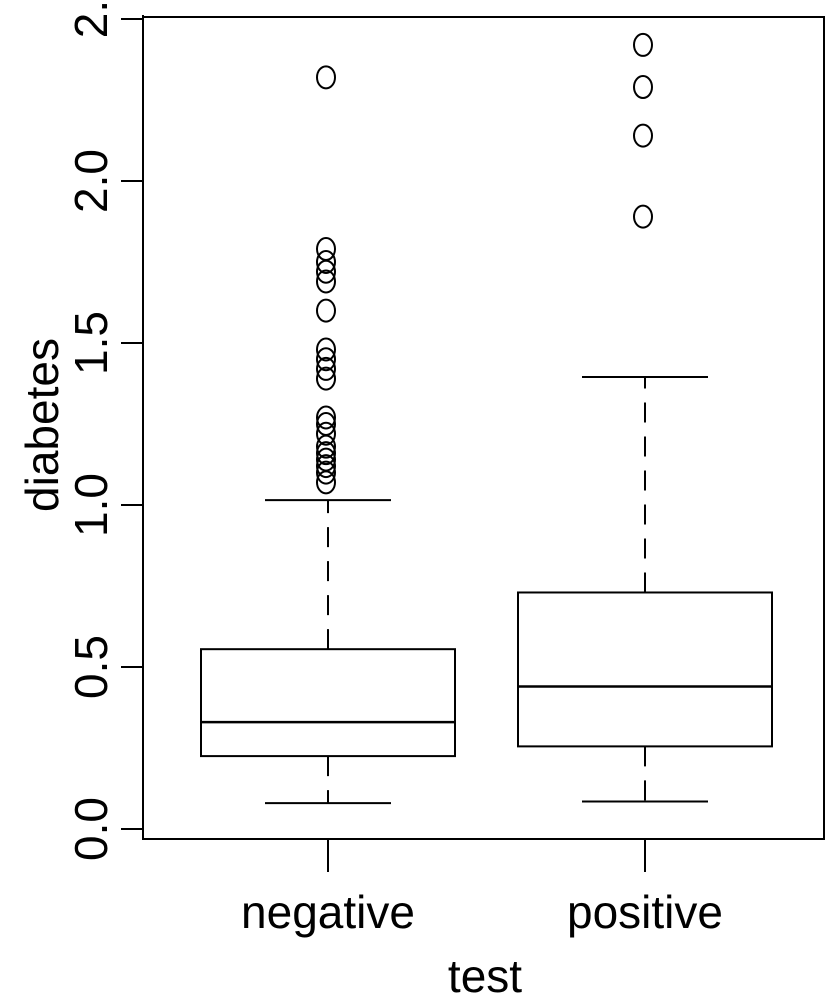 This screenshot has width=831, height=1000. What do you see at coordinates (91, 343) in the screenshot?
I see `y-tick-label: 1.5` at bounding box center [91, 343].